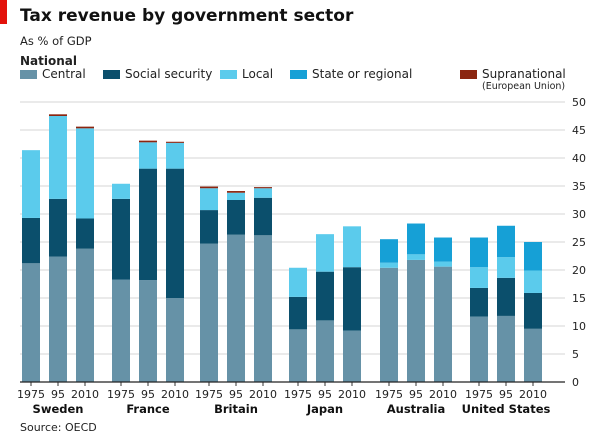 This screenshot has width=595, height=441. Describe the element at coordinates (324, 409) in the screenshot. I see `country-label: Japan` at that location.